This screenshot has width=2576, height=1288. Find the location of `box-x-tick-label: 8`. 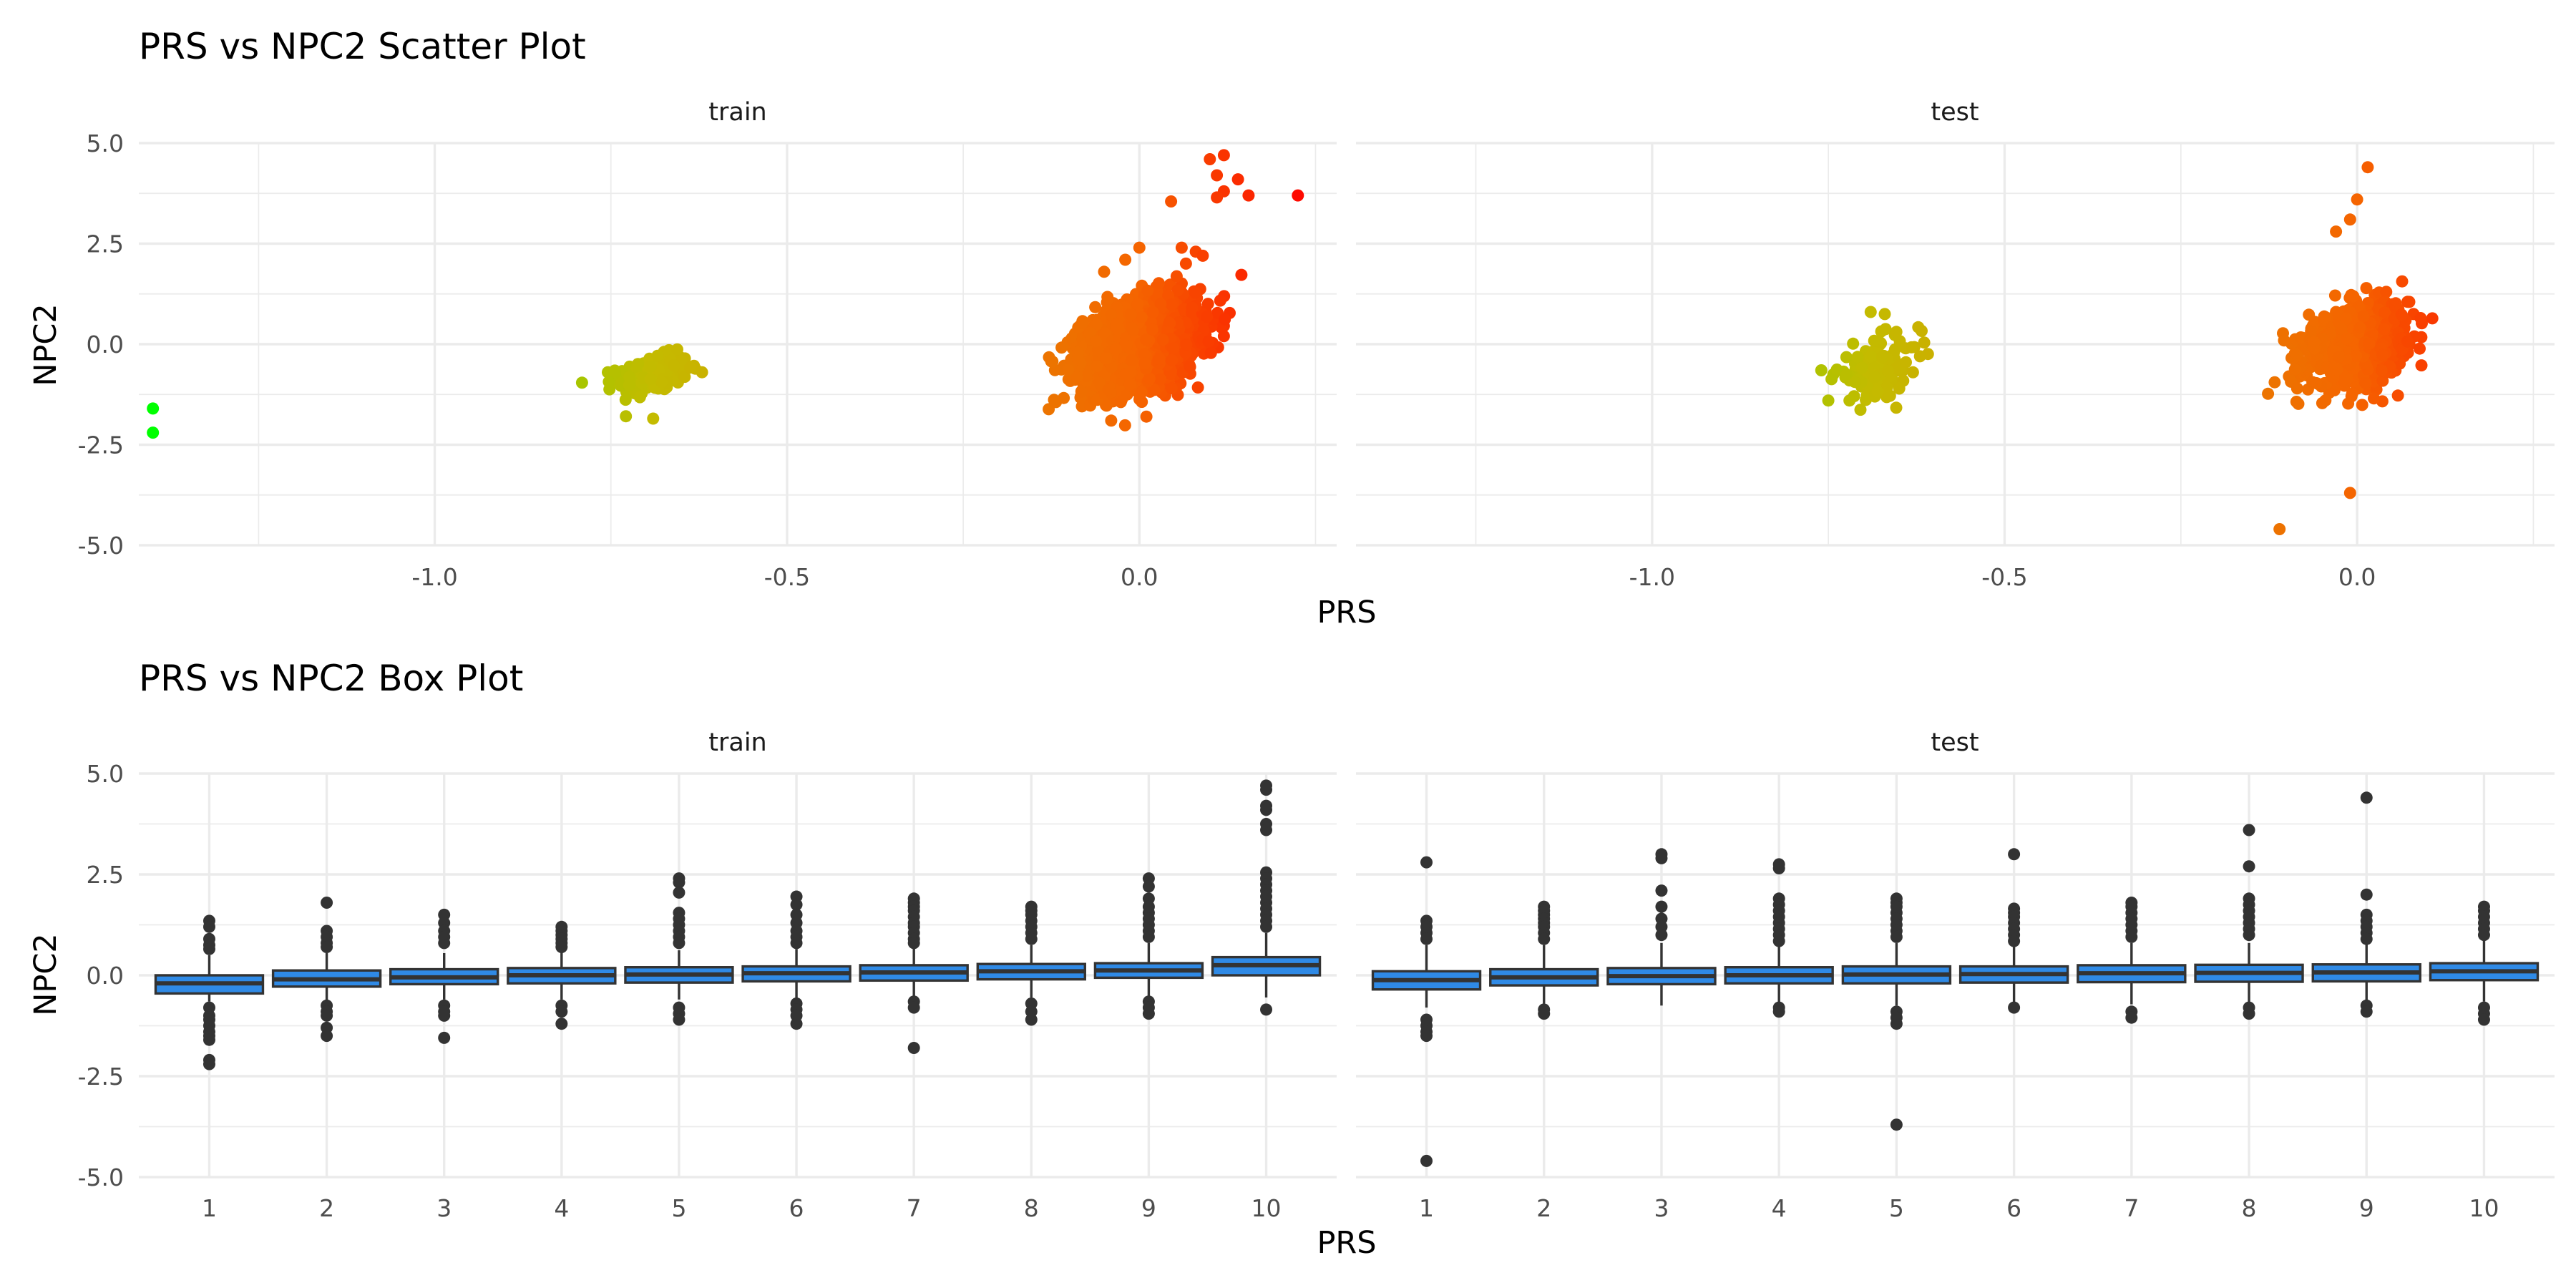

box-x-tick-label: 8 is located at coordinates (1031, 1208).